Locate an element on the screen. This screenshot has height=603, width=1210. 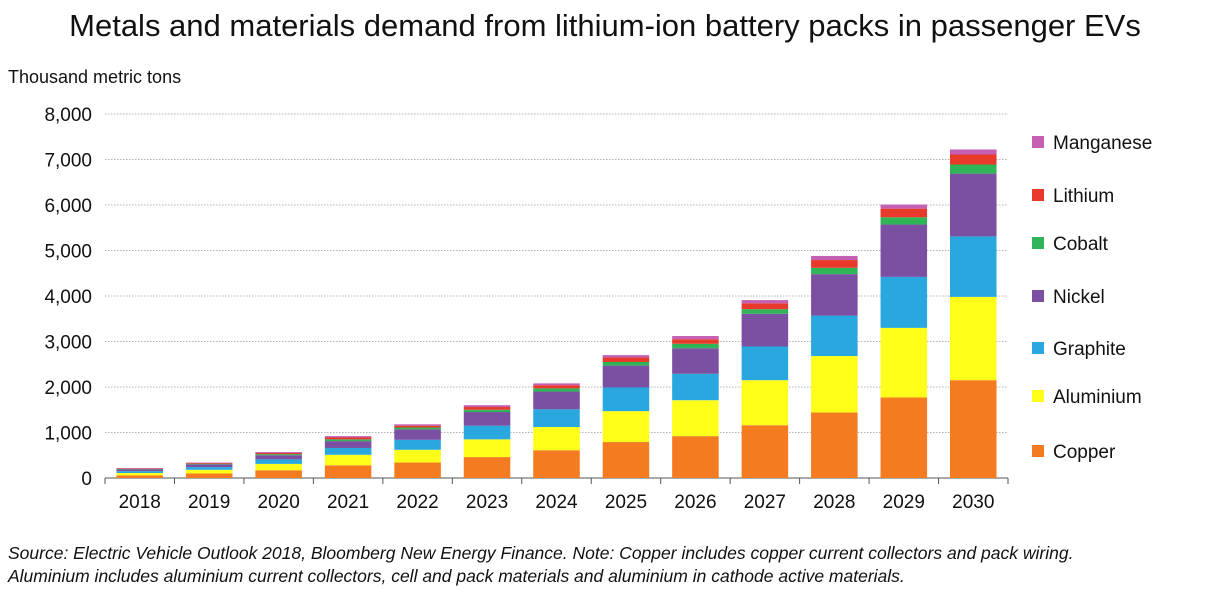
legend-label: Manganese is located at coordinates (1102, 143).